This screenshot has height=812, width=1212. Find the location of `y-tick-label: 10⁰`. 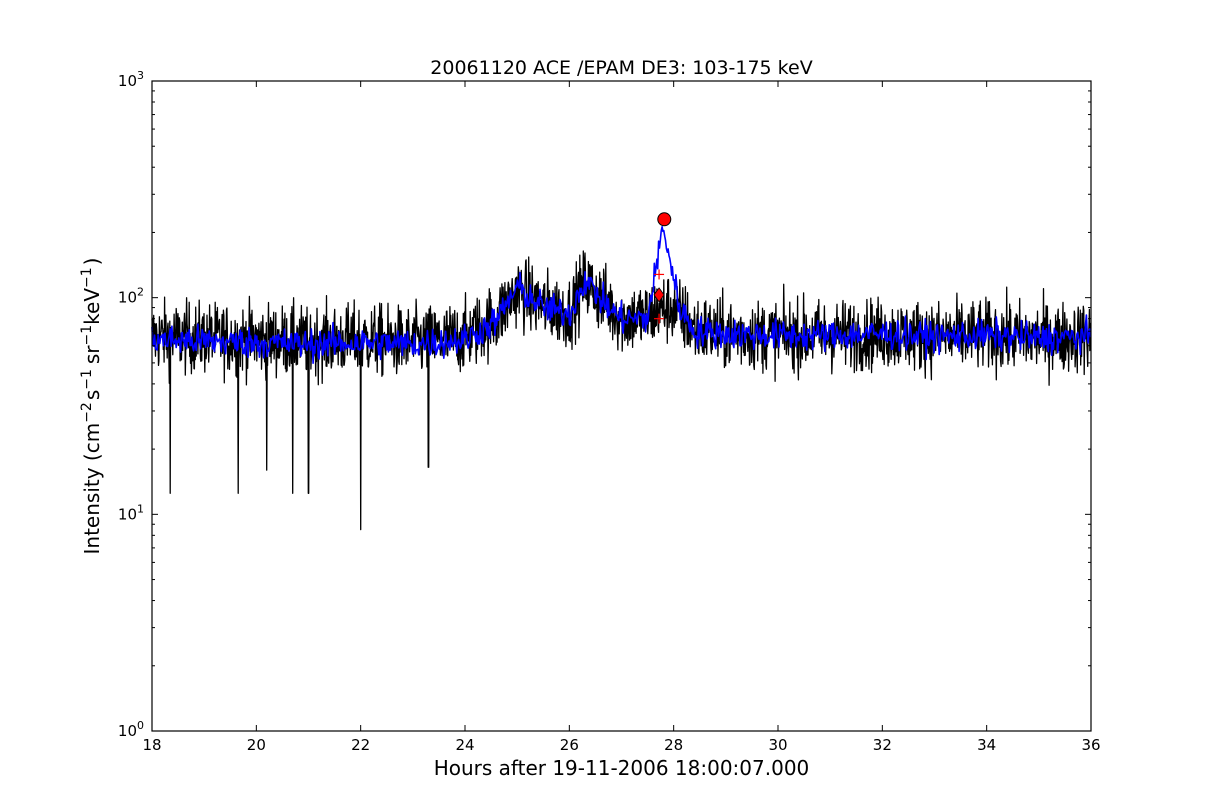

y-tick-label: 10⁰ is located at coordinates (131, 729).